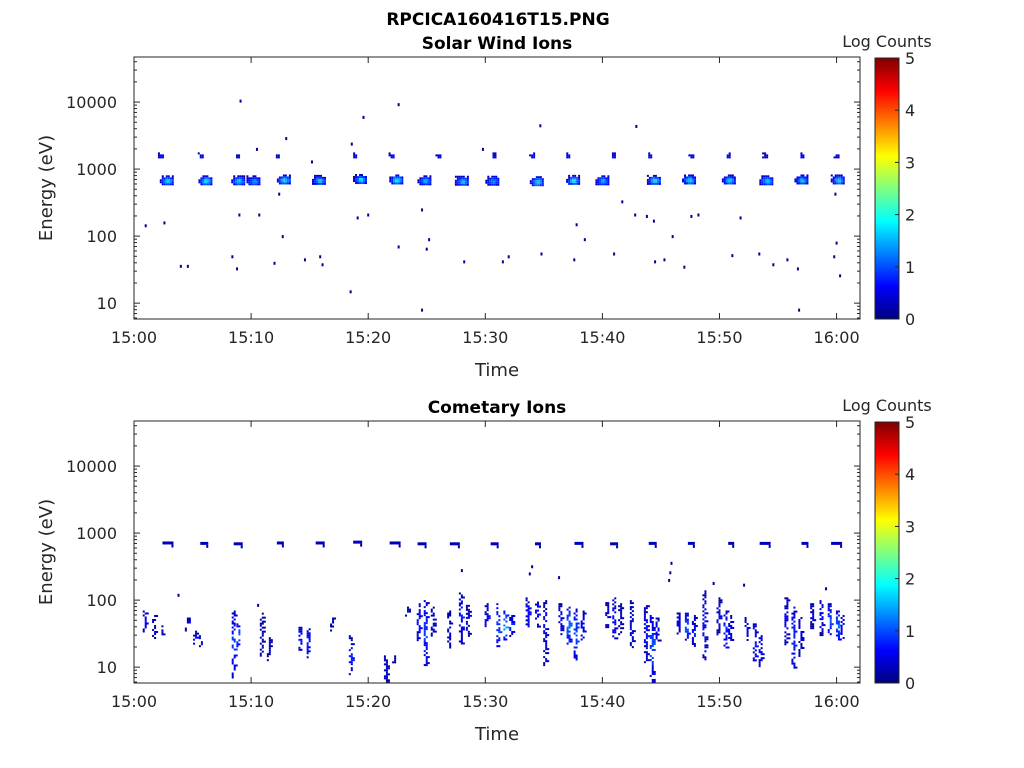 Image resolution: width=1024 pixels, height=768 pixels. I want to click on colorbar-tick-label: 3, so click(910, 526).